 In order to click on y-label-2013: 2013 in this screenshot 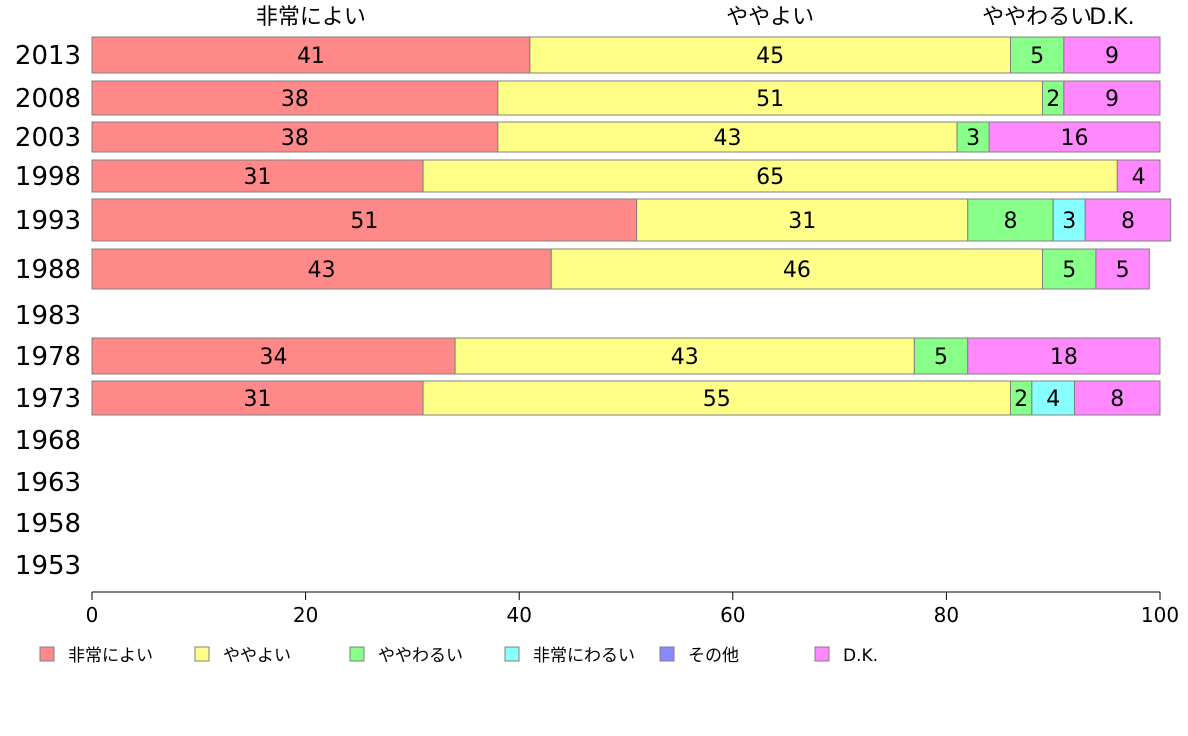, I will do `click(48, 56)`.